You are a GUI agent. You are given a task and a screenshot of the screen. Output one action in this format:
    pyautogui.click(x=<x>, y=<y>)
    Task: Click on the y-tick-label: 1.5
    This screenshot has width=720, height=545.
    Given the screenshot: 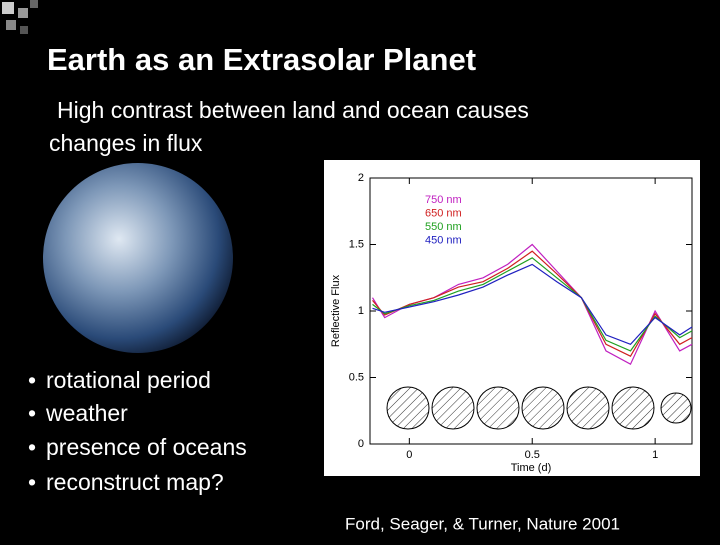 What is the action you would take?
    pyautogui.click(x=356, y=244)
    